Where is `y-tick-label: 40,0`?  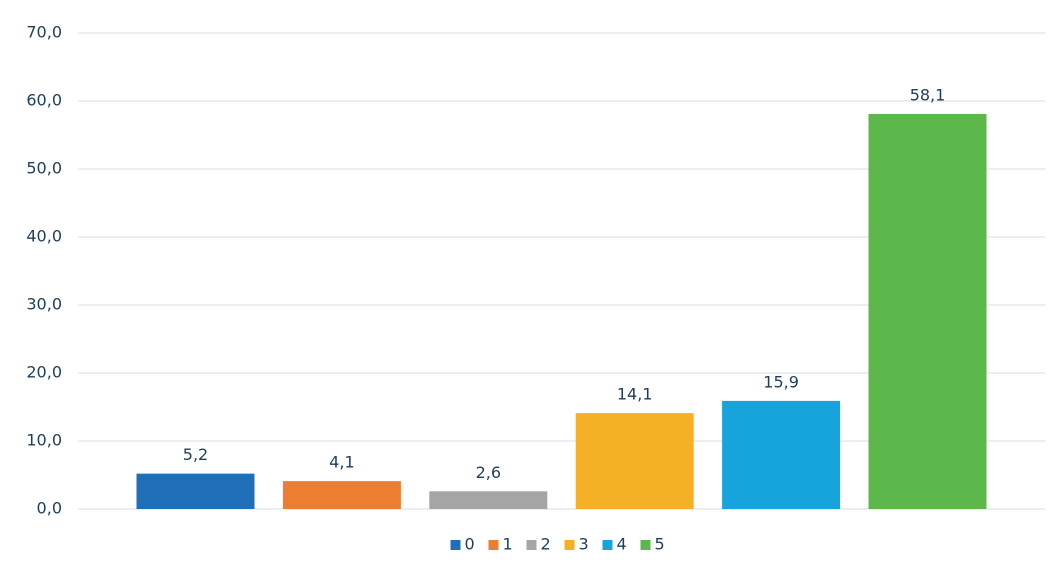 y-tick-label: 40,0 is located at coordinates (44, 236).